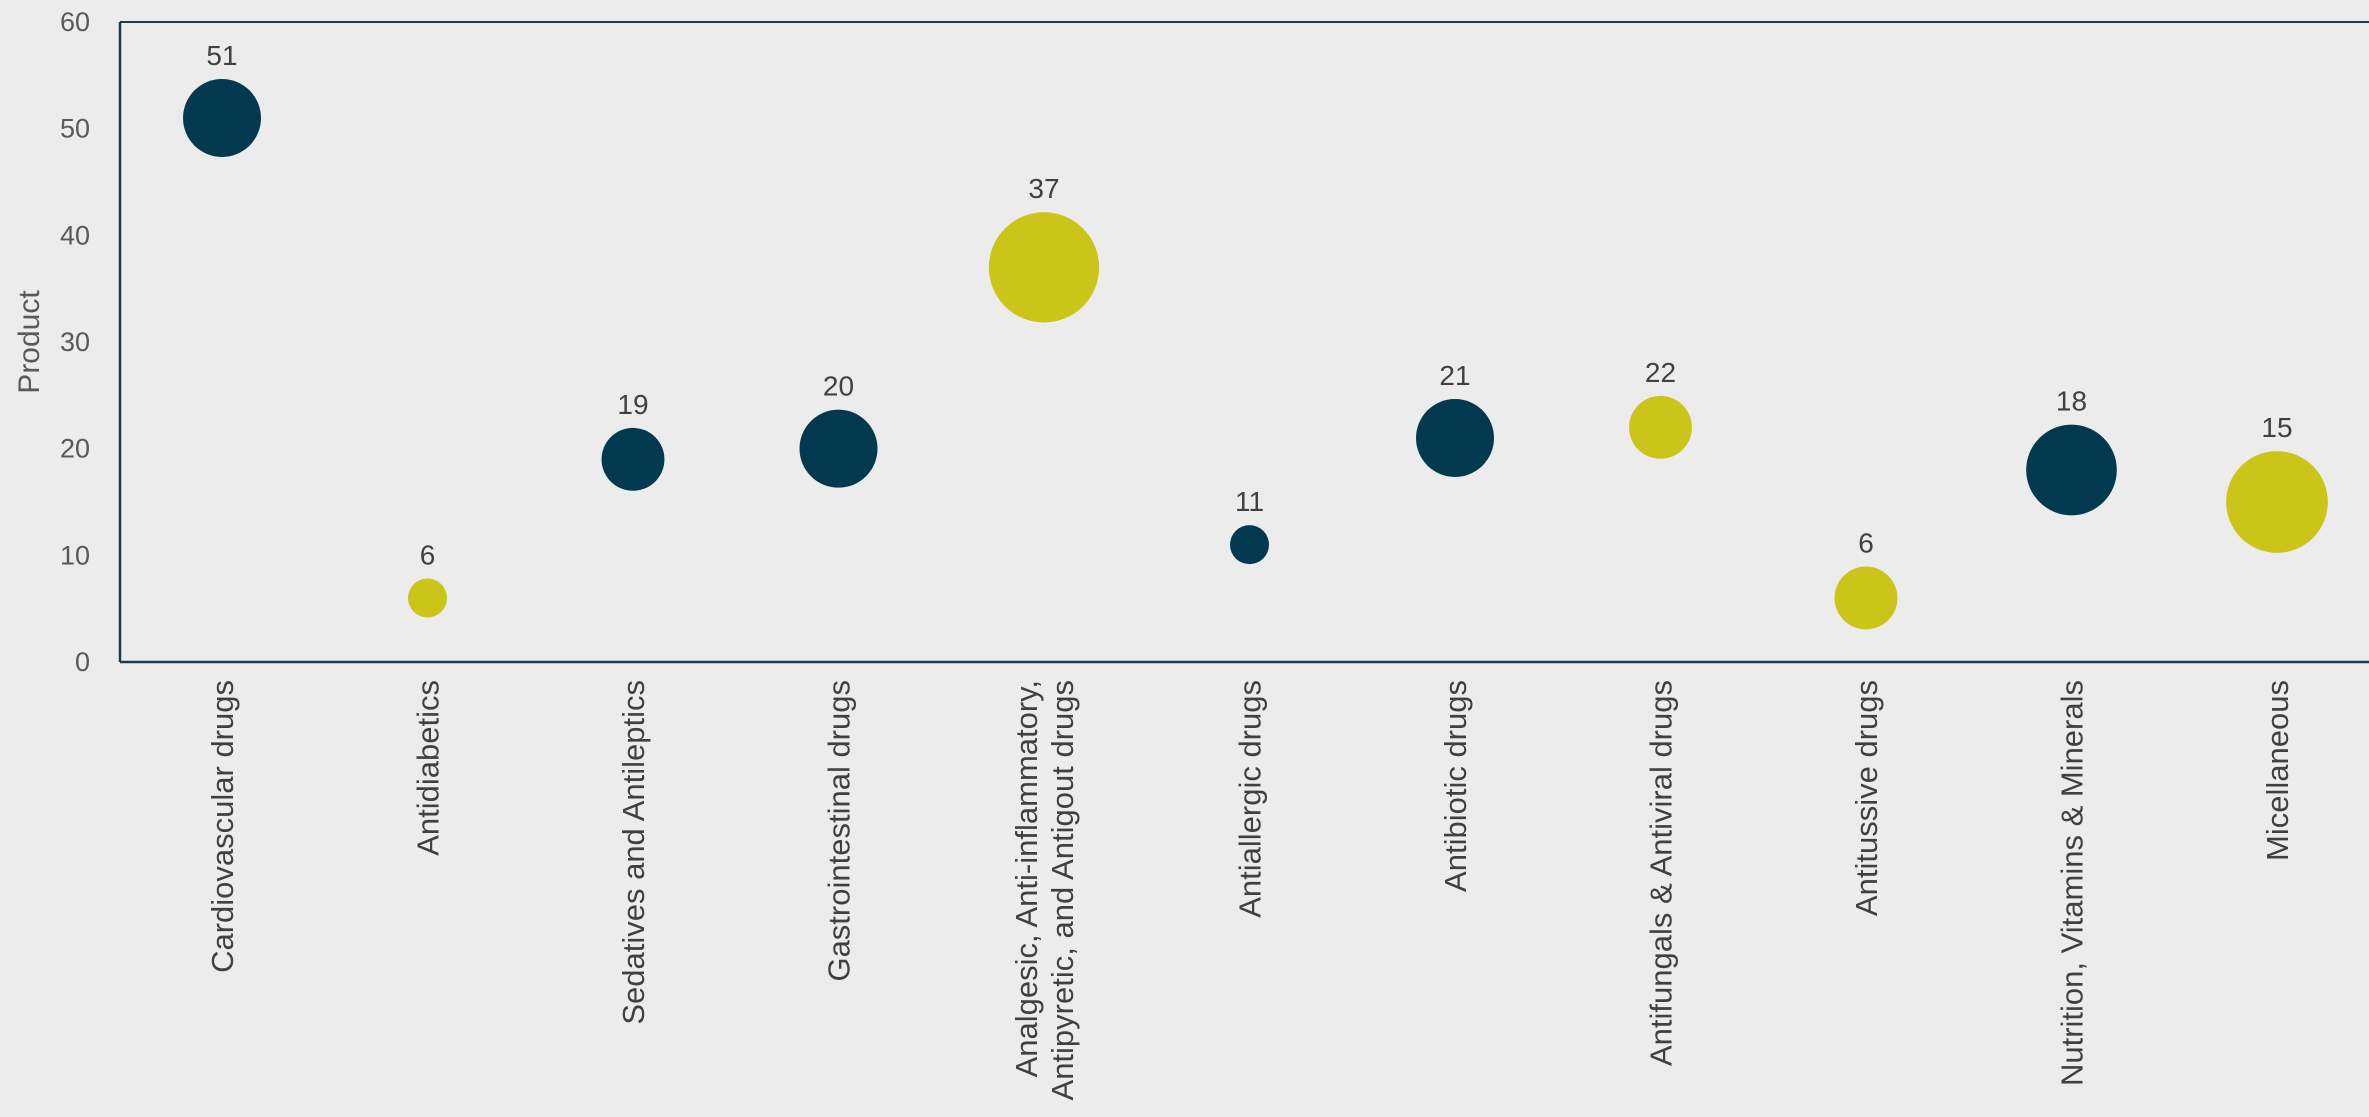 The width and height of the screenshot is (2369, 1117). I want to click on data-label: 18, so click(2071, 401).